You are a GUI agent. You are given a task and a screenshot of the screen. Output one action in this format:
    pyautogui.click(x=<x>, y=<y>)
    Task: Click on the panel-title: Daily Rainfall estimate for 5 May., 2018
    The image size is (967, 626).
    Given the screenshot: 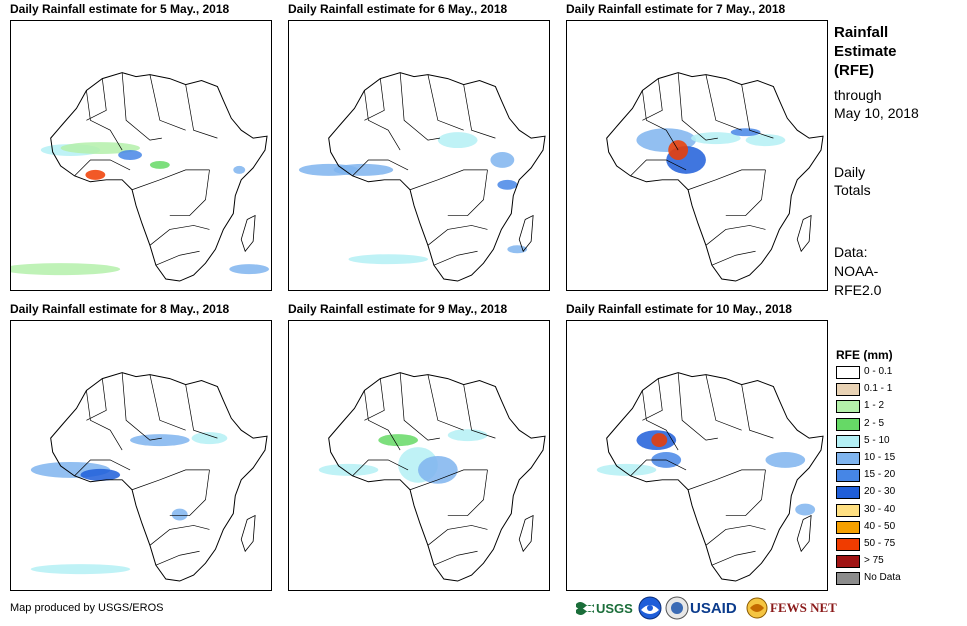 What is the action you would take?
    pyautogui.click(x=120, y=9)
    